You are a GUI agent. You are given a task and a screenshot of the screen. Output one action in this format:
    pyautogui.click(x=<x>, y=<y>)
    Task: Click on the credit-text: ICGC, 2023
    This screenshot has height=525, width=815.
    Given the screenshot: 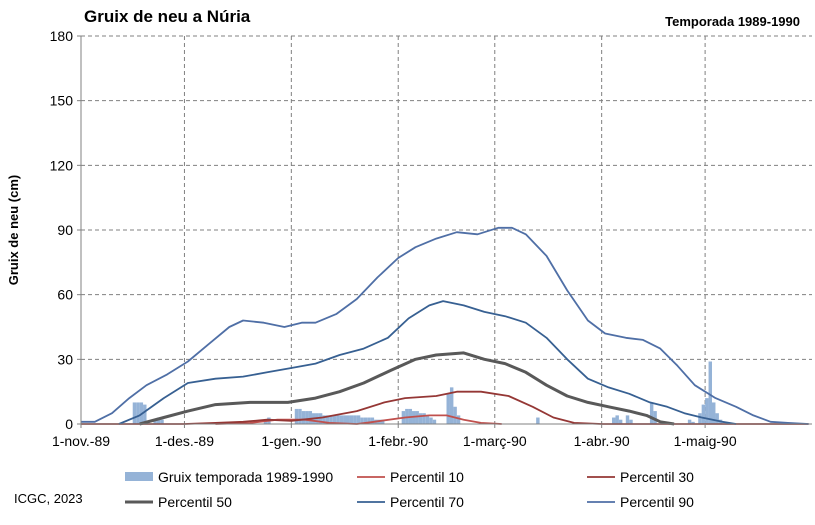 What is the action you would take?
    pyautogui.click(x=48, y=498)
    